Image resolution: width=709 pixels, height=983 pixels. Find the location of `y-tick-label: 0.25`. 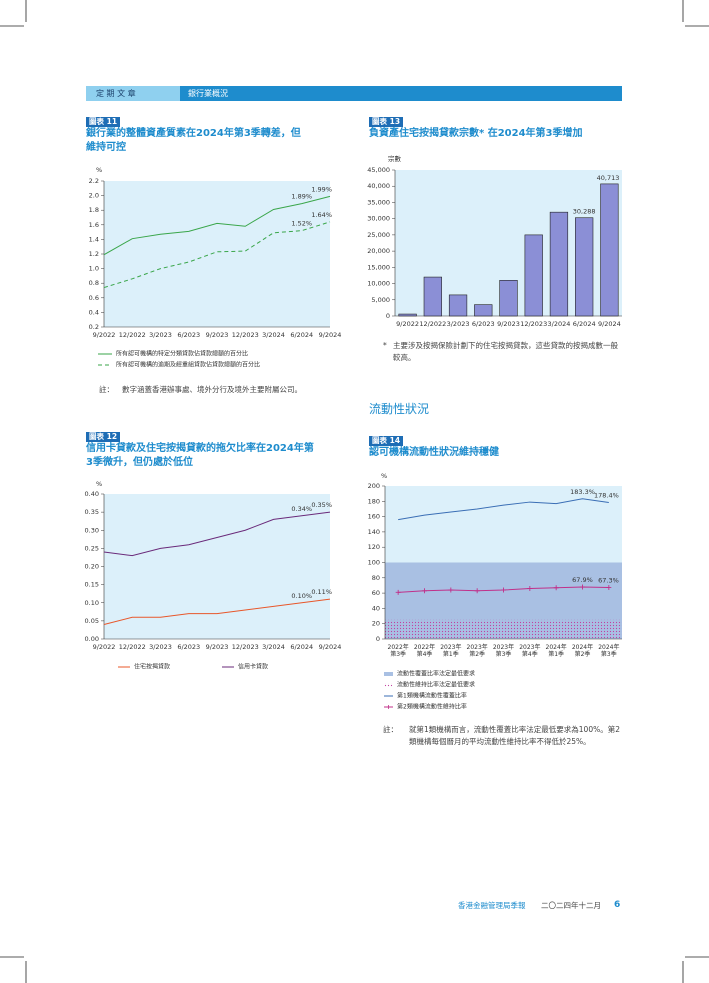

y-tick-label: 0.25 is located at coordinates (92, 548).